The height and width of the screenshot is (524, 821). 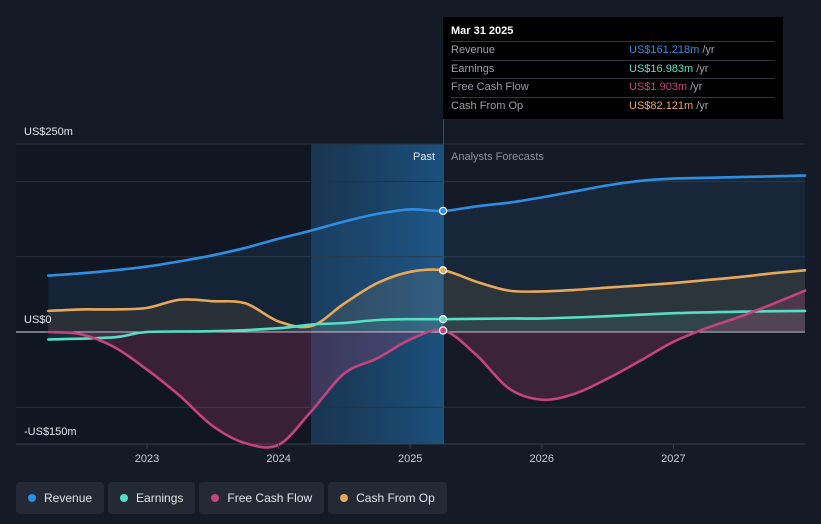 I want to click on legend-item-revenue: Revenue, so click(x=60, y=498).